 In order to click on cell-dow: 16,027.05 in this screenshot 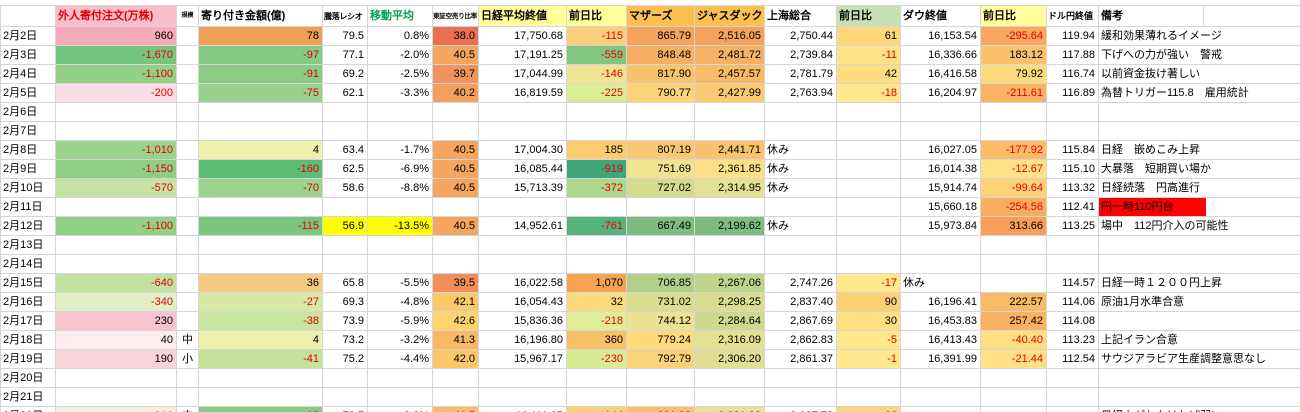, I will do `click(940, 150)`.